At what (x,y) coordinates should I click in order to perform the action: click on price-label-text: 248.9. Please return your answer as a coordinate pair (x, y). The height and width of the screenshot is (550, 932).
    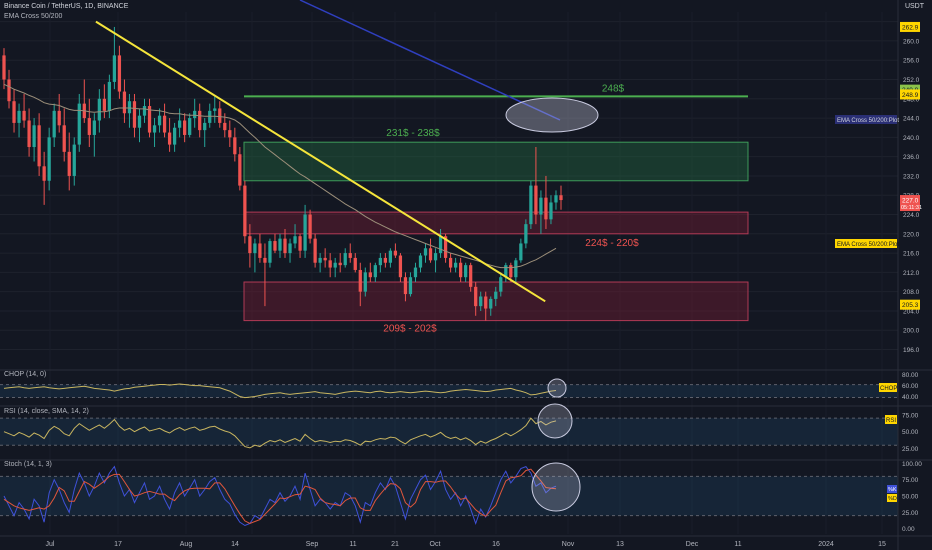
    Looking at the image, I should click on (910, 95).